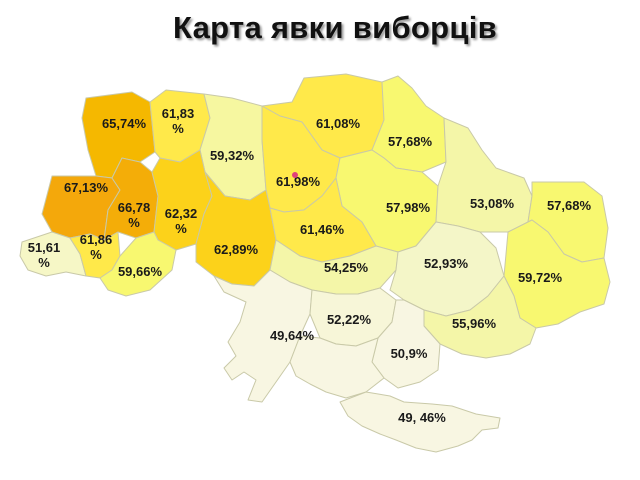 This screenshot has height=480, width=640. What do you see at coordinates (295, 175) in the screenshot?
I see `capital-marker` at bounding box center [295, 175].